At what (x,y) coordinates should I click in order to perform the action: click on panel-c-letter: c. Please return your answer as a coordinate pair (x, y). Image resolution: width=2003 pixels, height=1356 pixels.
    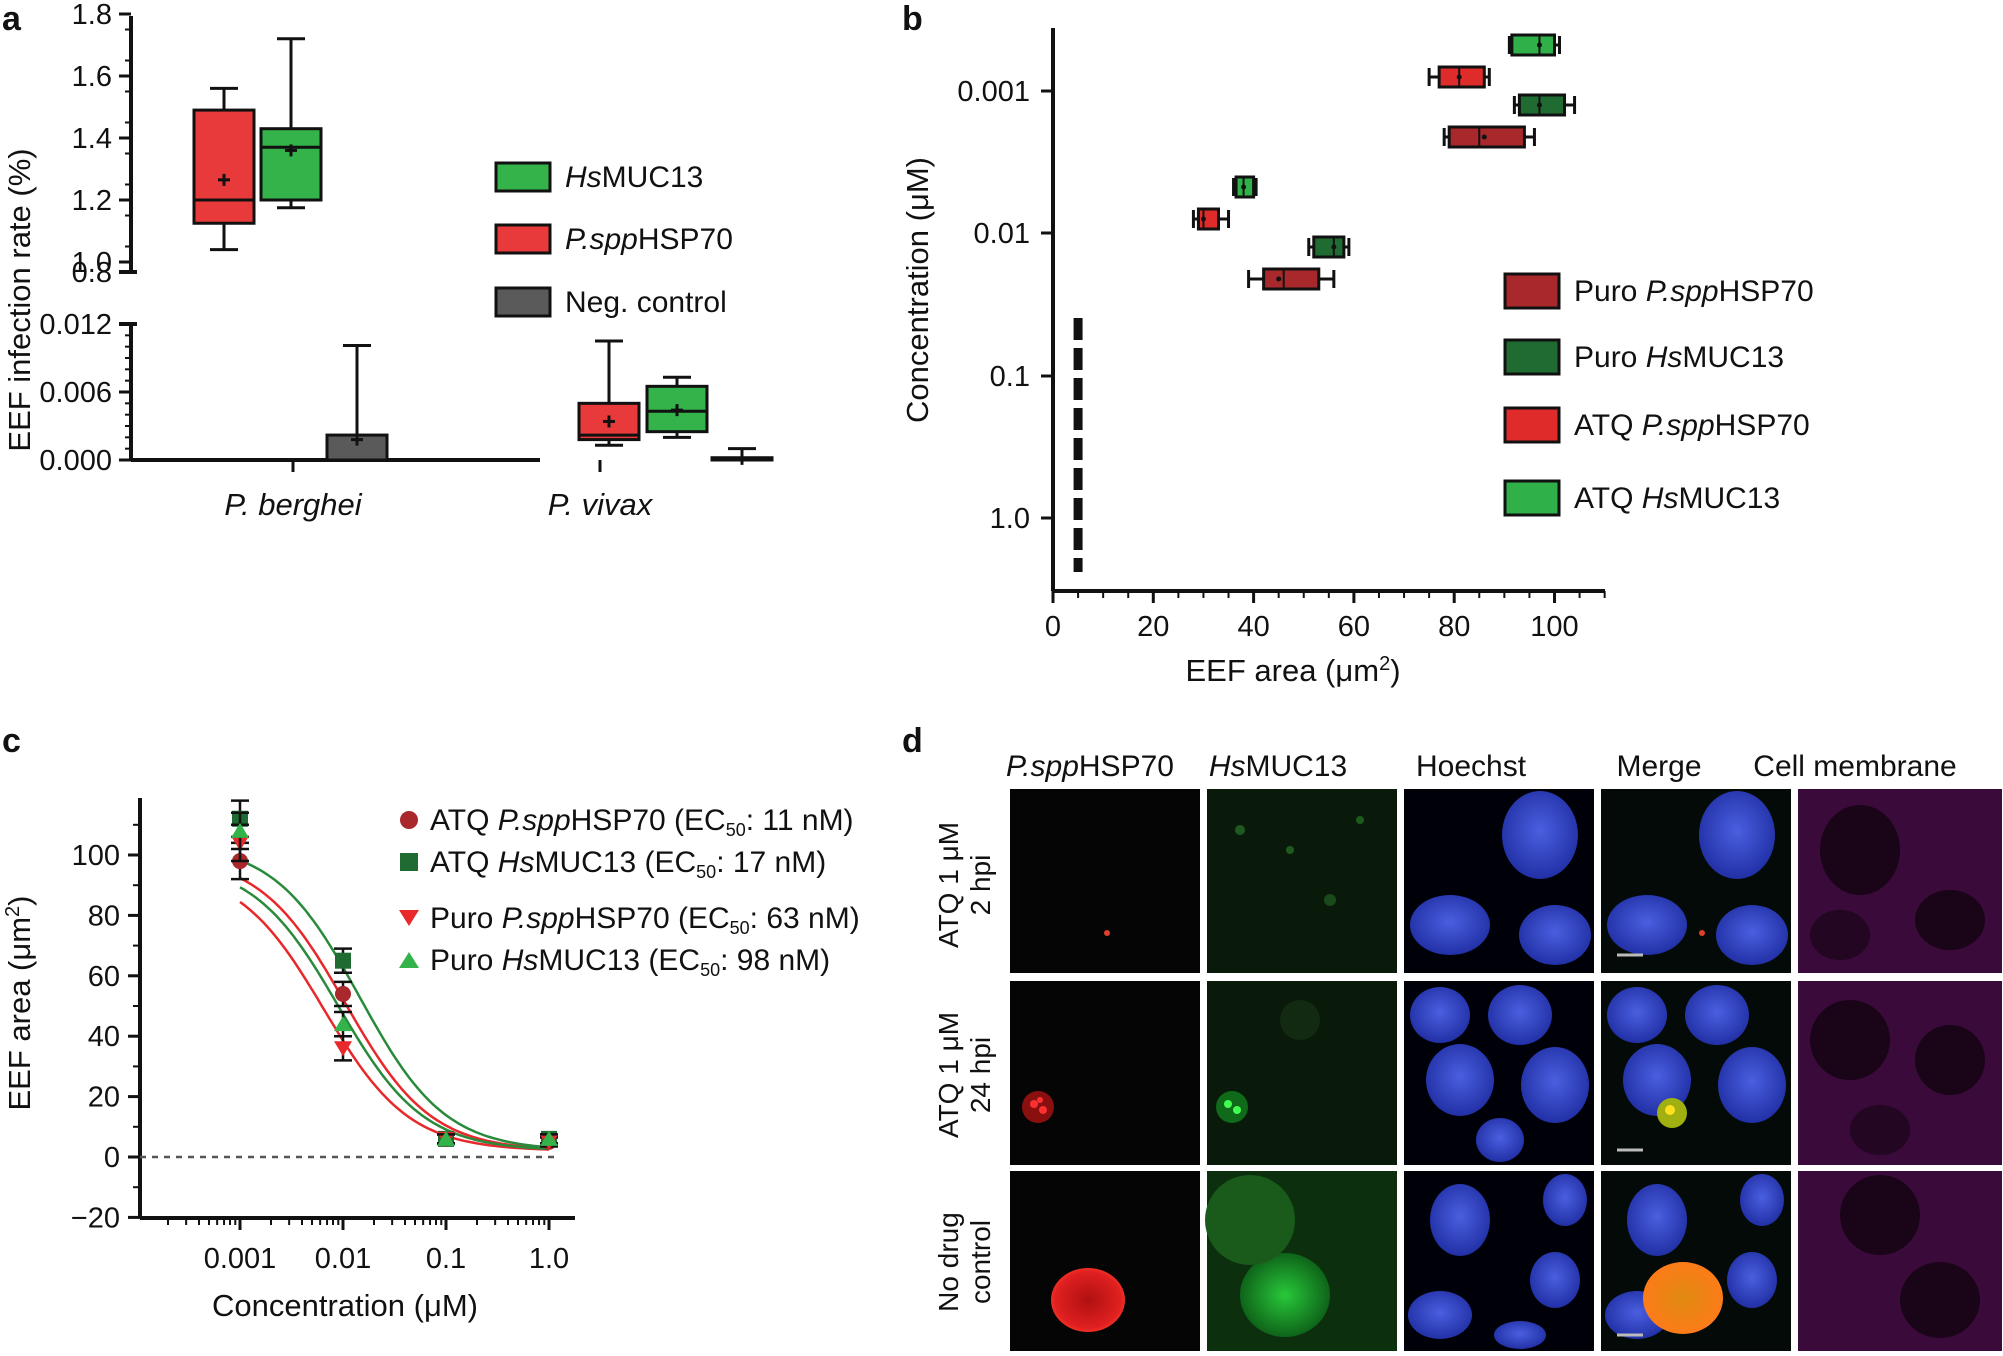
    Looking at the image, I should click on (11, 741).